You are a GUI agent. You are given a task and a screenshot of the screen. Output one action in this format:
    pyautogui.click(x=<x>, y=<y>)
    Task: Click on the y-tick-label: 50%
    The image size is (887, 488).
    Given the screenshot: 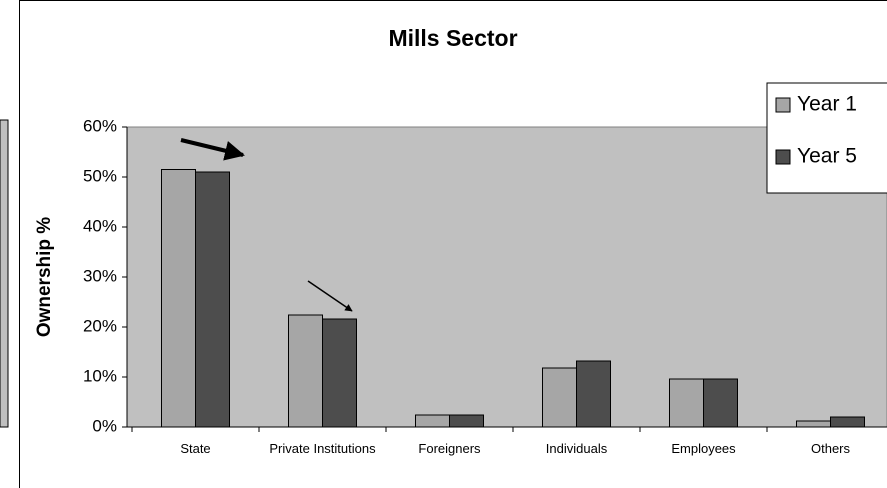 What is the action you would take?
    pyautogui.click(x=100, y=175)
    